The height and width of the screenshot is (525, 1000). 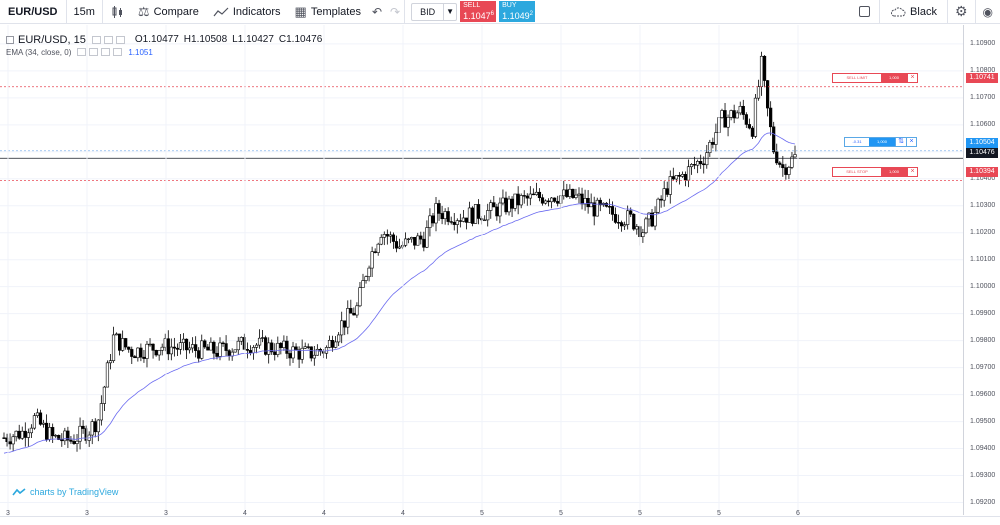 I want to click on reverse-icon: ⇅, so click(x=900, y=142).